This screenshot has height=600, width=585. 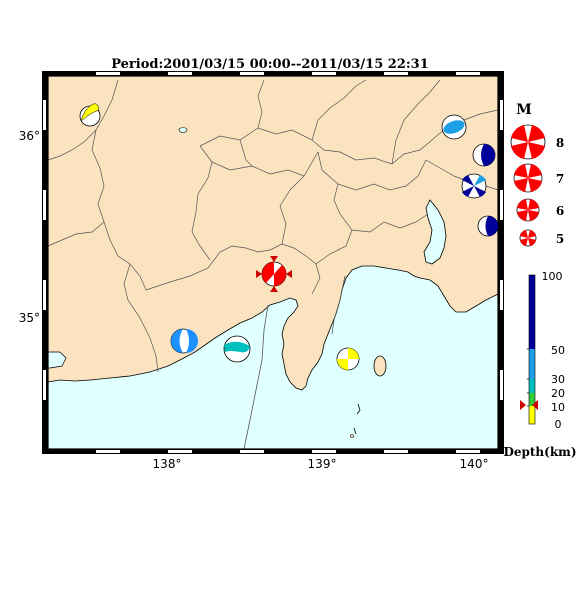 I want to click on mechanism-blue-west, so click(x=184, y=341).